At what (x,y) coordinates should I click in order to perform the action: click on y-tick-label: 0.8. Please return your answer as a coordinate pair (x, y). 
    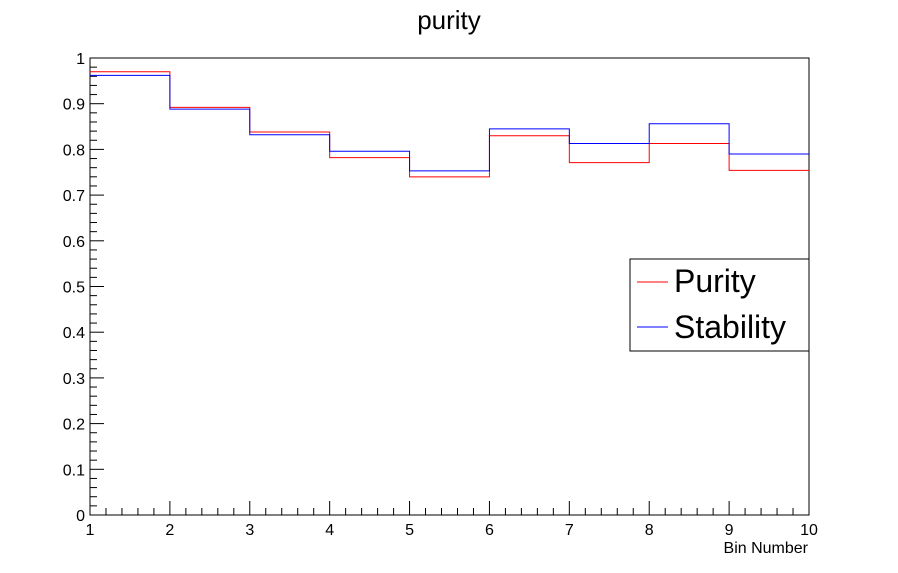
    Looking at the image, I should click on (74, 150).